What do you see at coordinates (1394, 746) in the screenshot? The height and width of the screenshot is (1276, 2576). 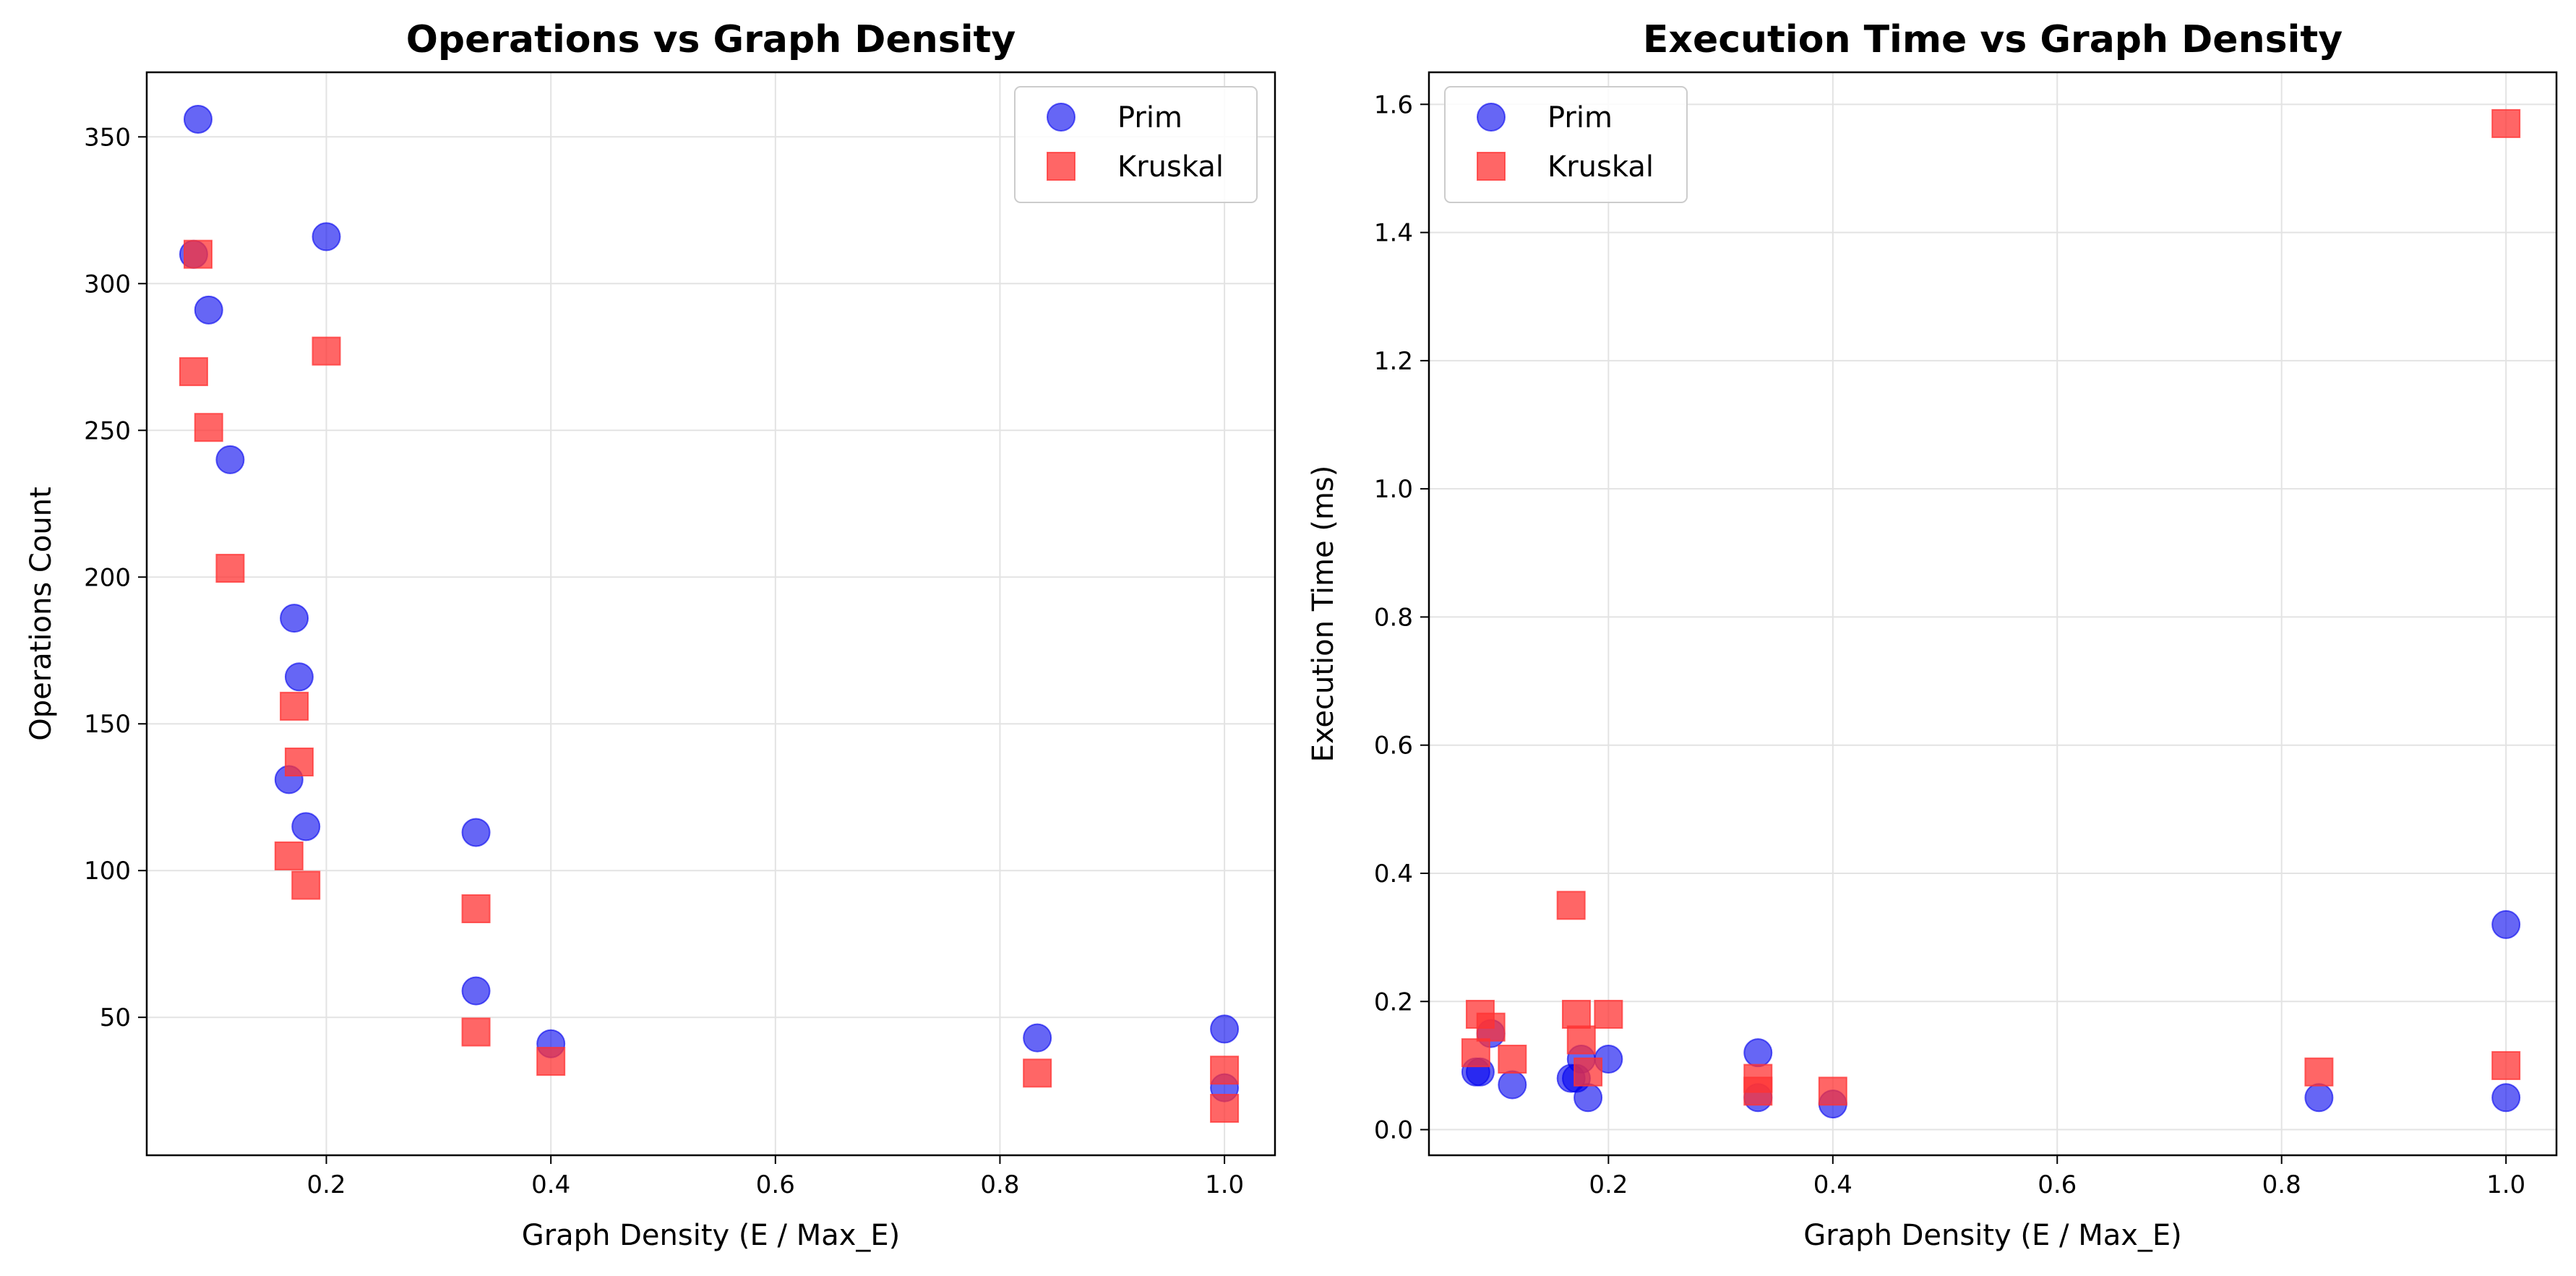 I see `y-tick-label: 0.6` at bounding box center [1394, 746].